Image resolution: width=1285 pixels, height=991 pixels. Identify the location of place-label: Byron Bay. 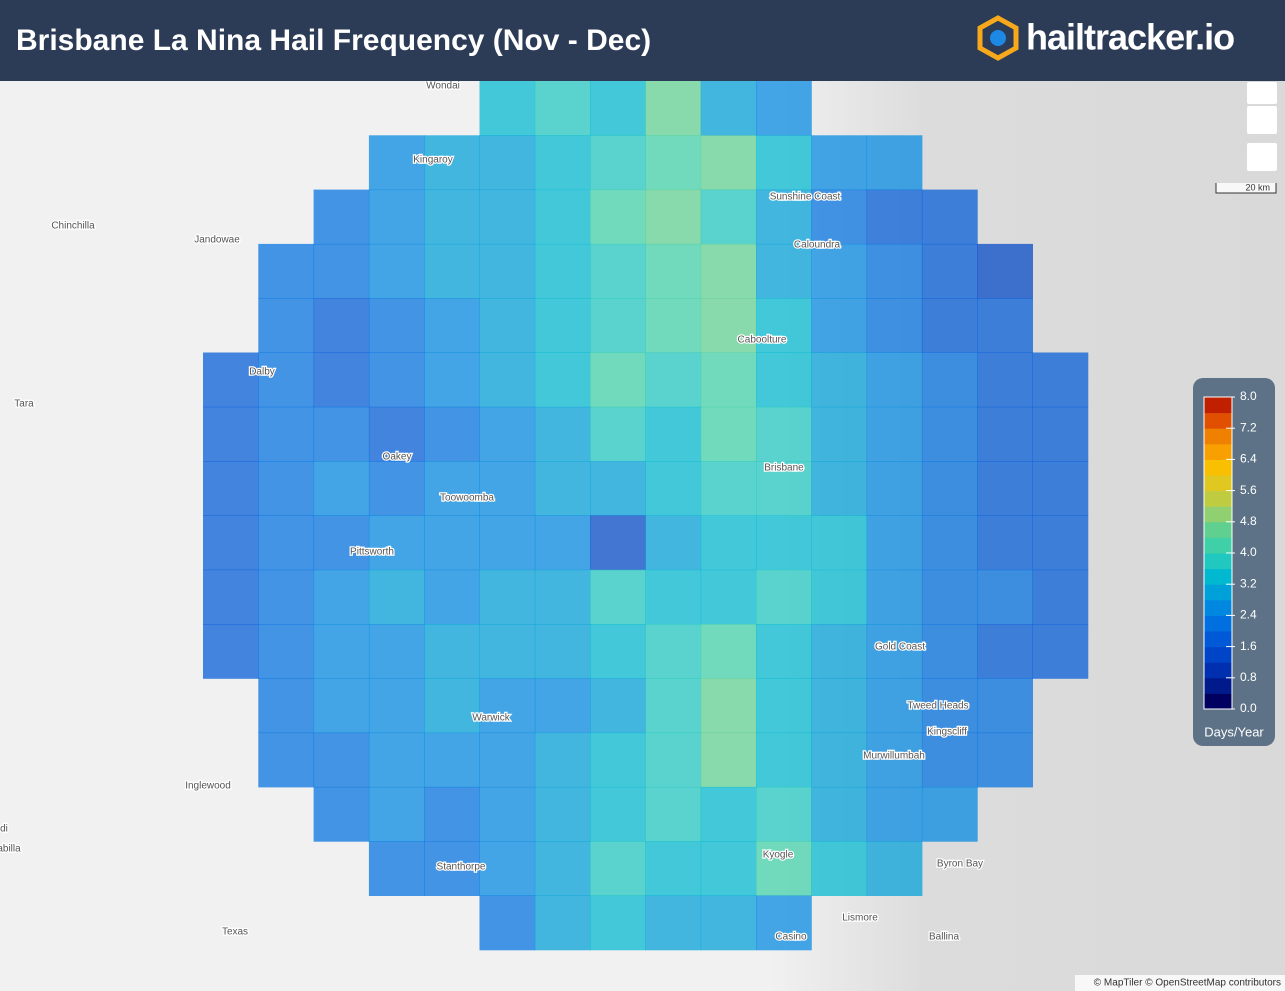
(960, 864).